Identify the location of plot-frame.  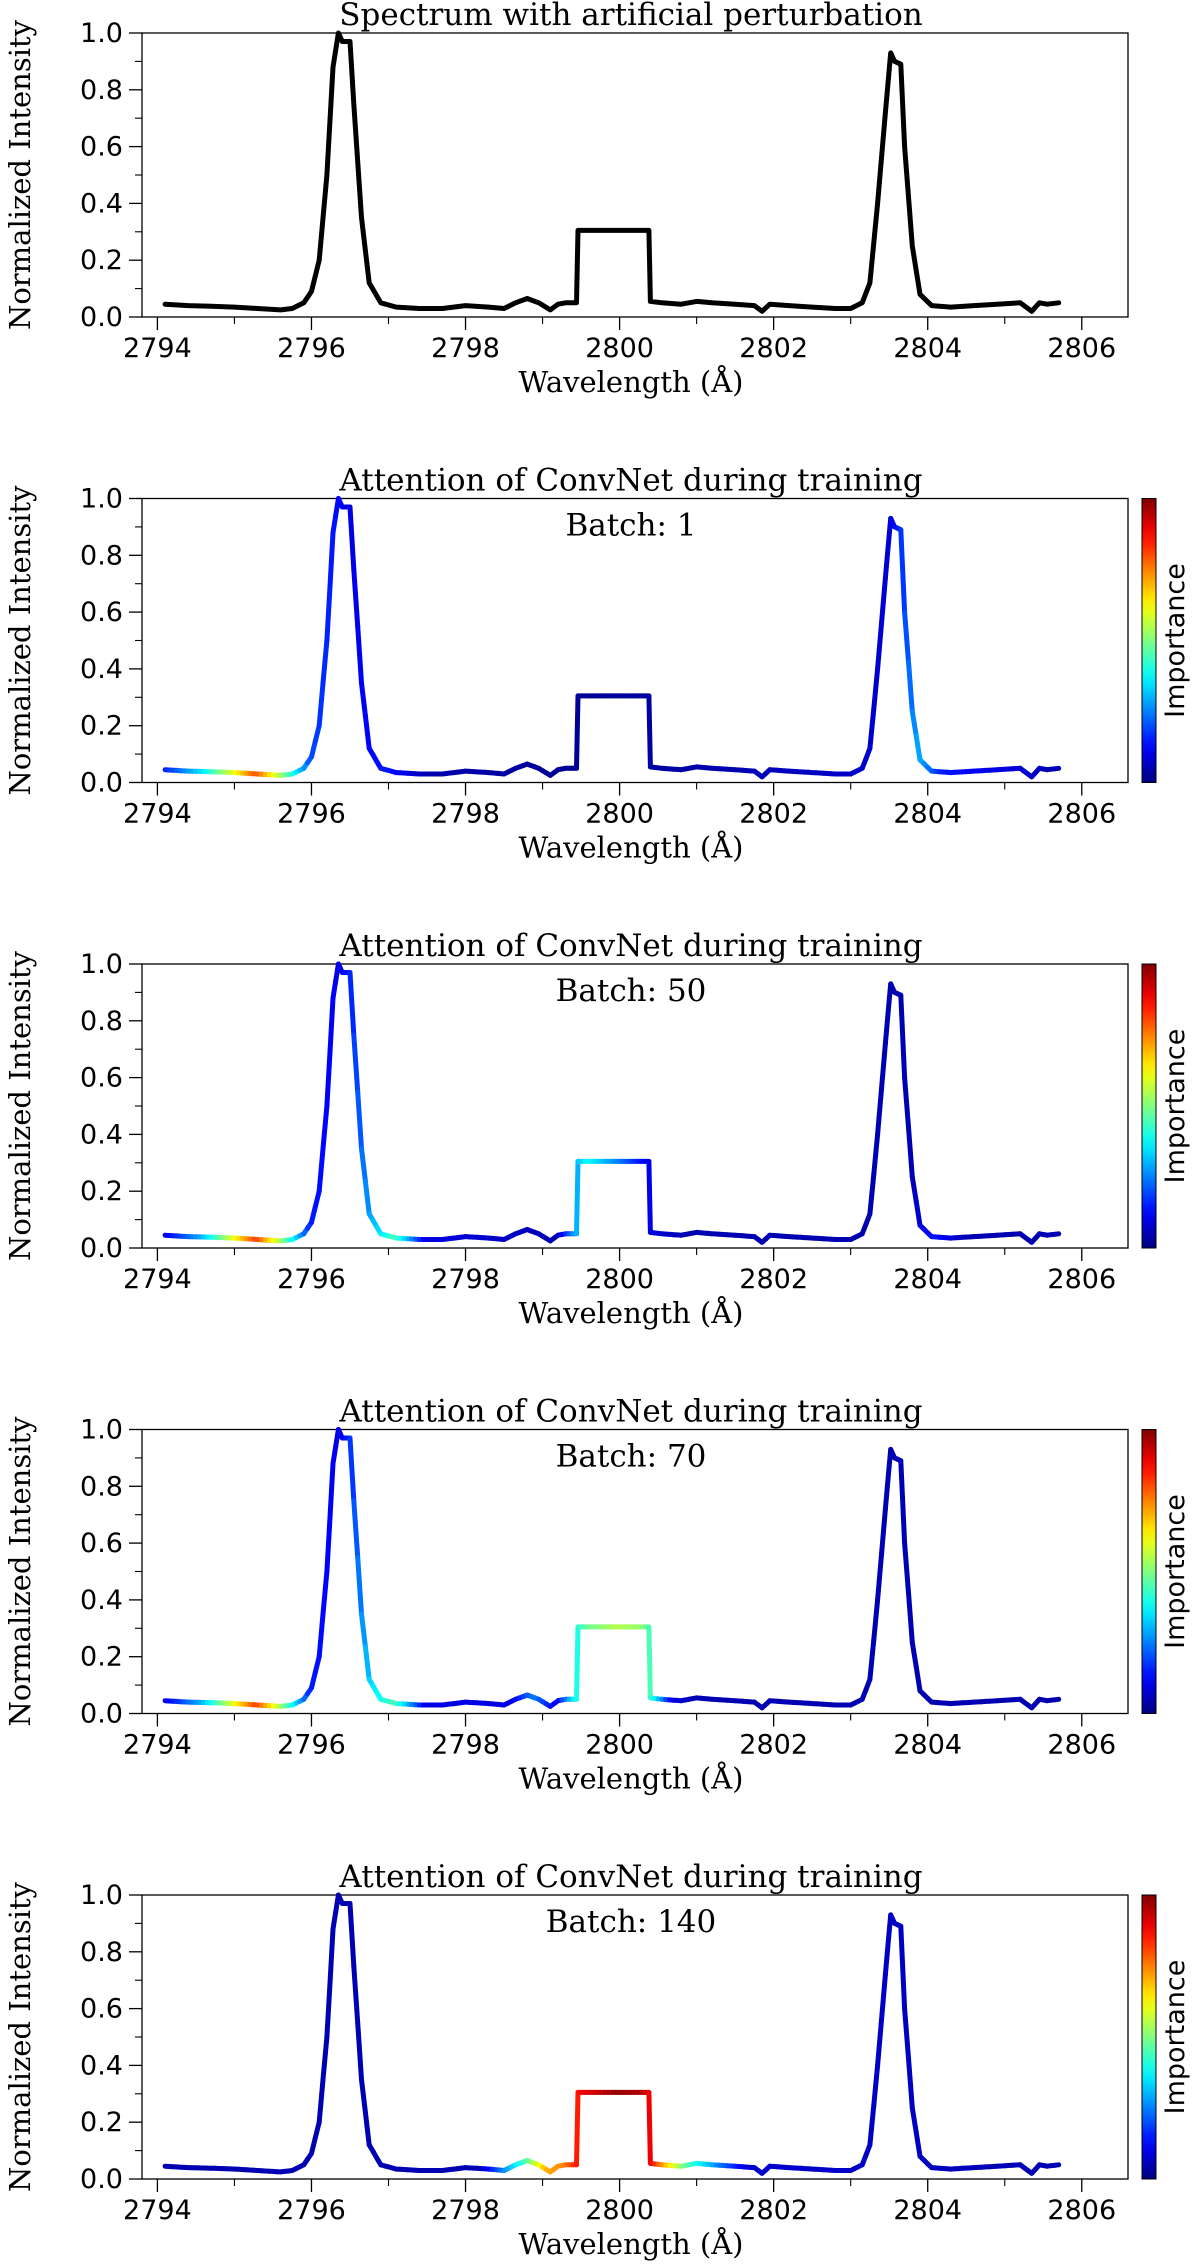
(635, 175).